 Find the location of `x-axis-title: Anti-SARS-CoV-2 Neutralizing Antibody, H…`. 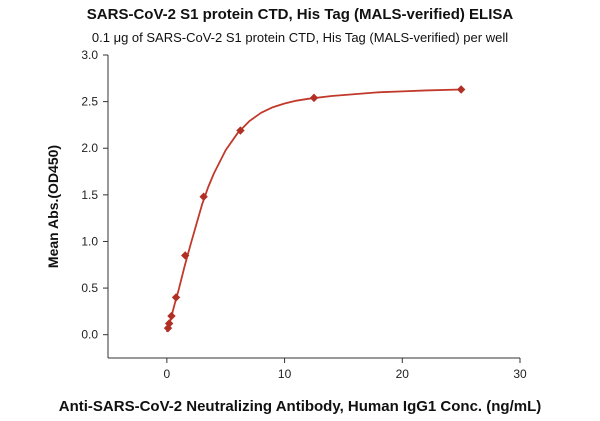

x-axis-title: Anti-SARS-CoV-2 Neutralizing Antibody, H… is located at coordinates (300, 406).